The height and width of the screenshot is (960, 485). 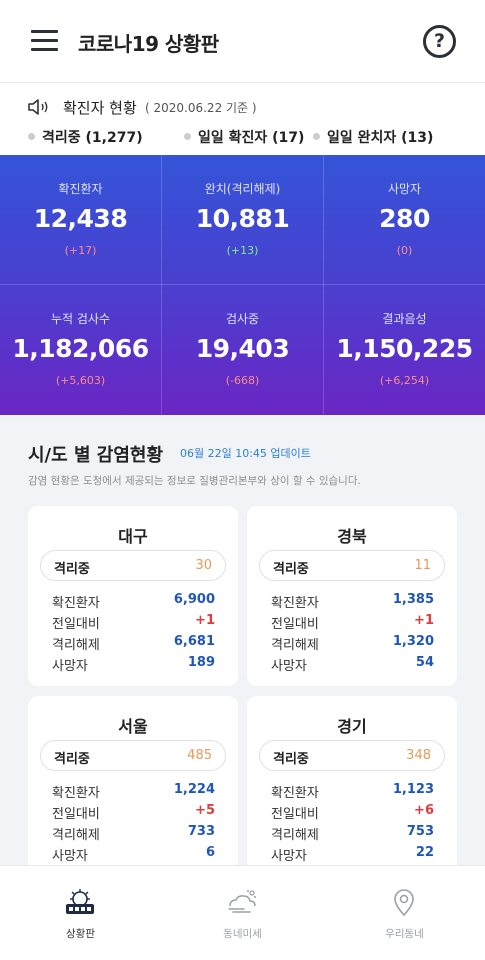 What do you see at coordinates (133, 791) in the screenshot?
I see `row-confirmed: 확진환자 1,224` at bounding box center [133, 791].